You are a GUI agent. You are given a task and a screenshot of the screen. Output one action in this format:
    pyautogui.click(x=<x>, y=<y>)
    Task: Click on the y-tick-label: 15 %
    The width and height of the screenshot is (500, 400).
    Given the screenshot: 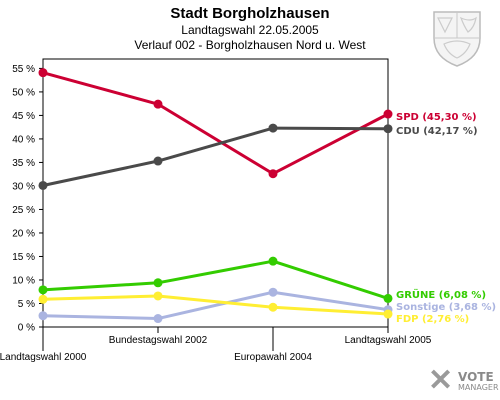 What is the action you would take?
    pyautogui.click(x=23, y=257)
    